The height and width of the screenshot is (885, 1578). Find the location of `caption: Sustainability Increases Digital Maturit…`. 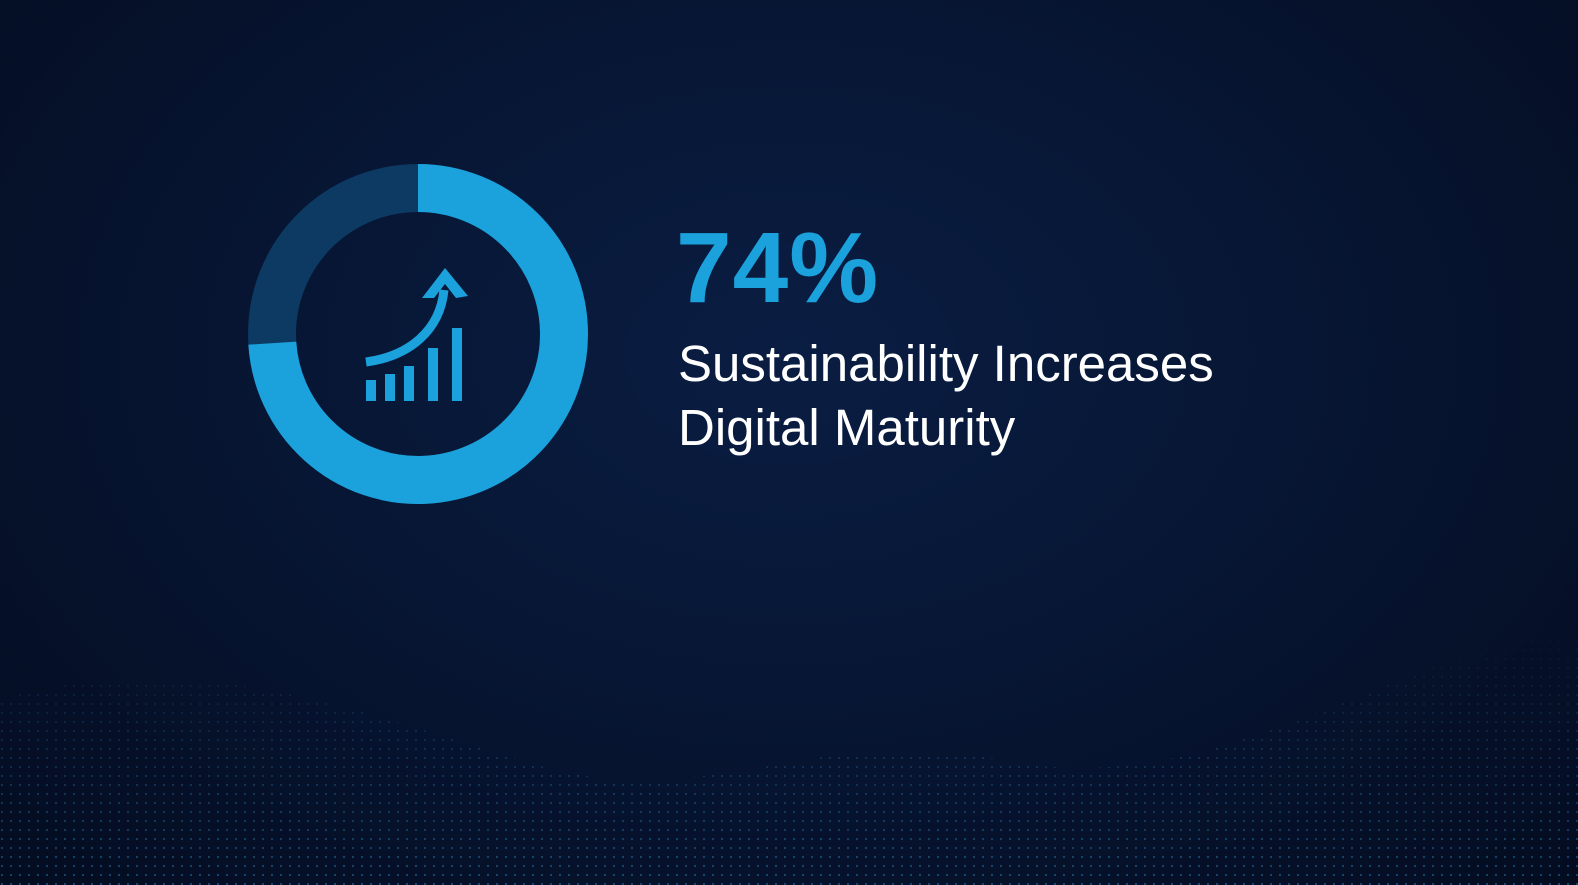

caption: Sustainability Increases Digital Maturit… is located at coordinates (946, 395).